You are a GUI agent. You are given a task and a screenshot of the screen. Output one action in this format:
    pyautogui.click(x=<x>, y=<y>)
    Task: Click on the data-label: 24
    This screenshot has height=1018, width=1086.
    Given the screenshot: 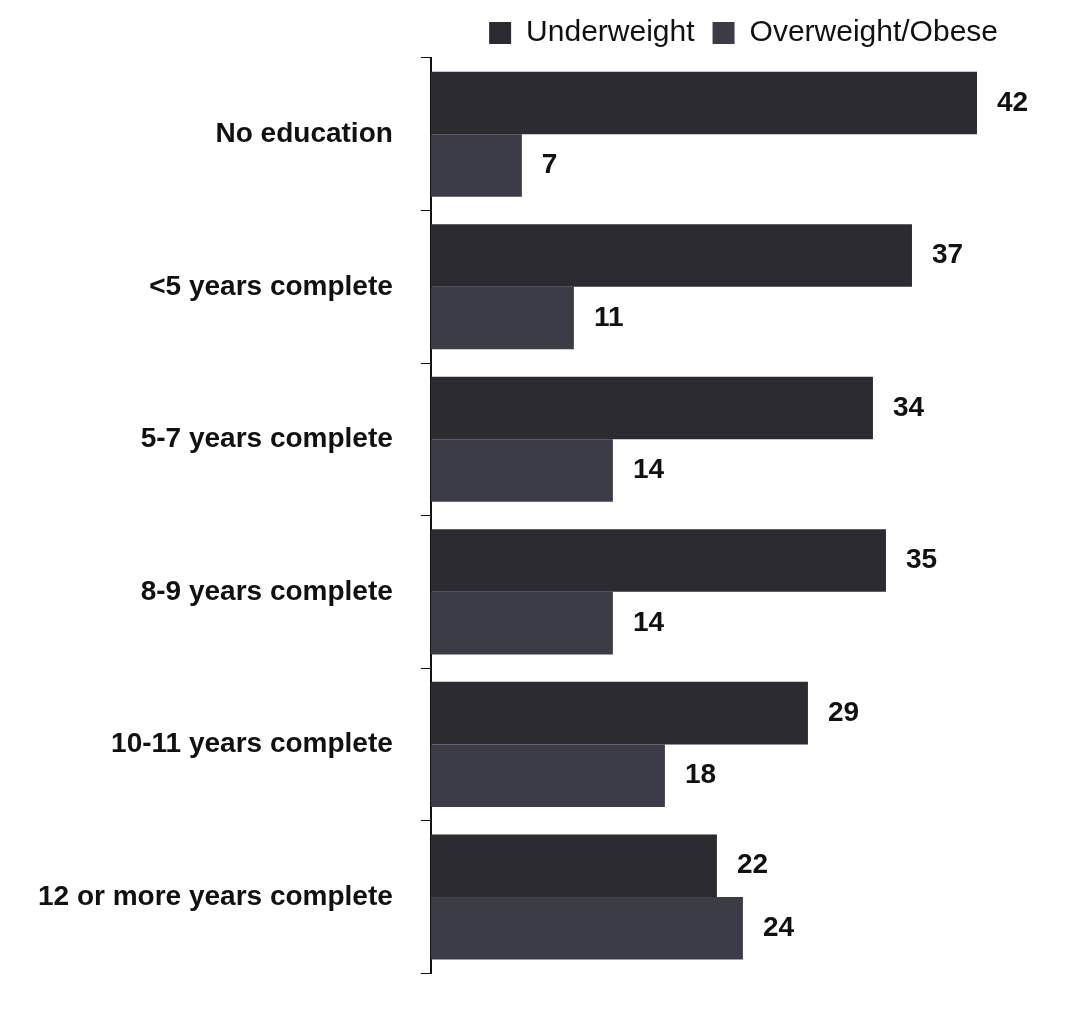 What is the action you would take?
    pyautogui.click(x=778, y=926)
    